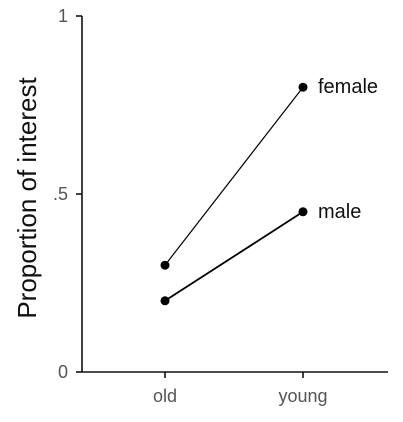  What do you see at coordinates (302, 396) in the screenshot?
I see `x-tick-label-young: young` at bounding box center [302, 396].